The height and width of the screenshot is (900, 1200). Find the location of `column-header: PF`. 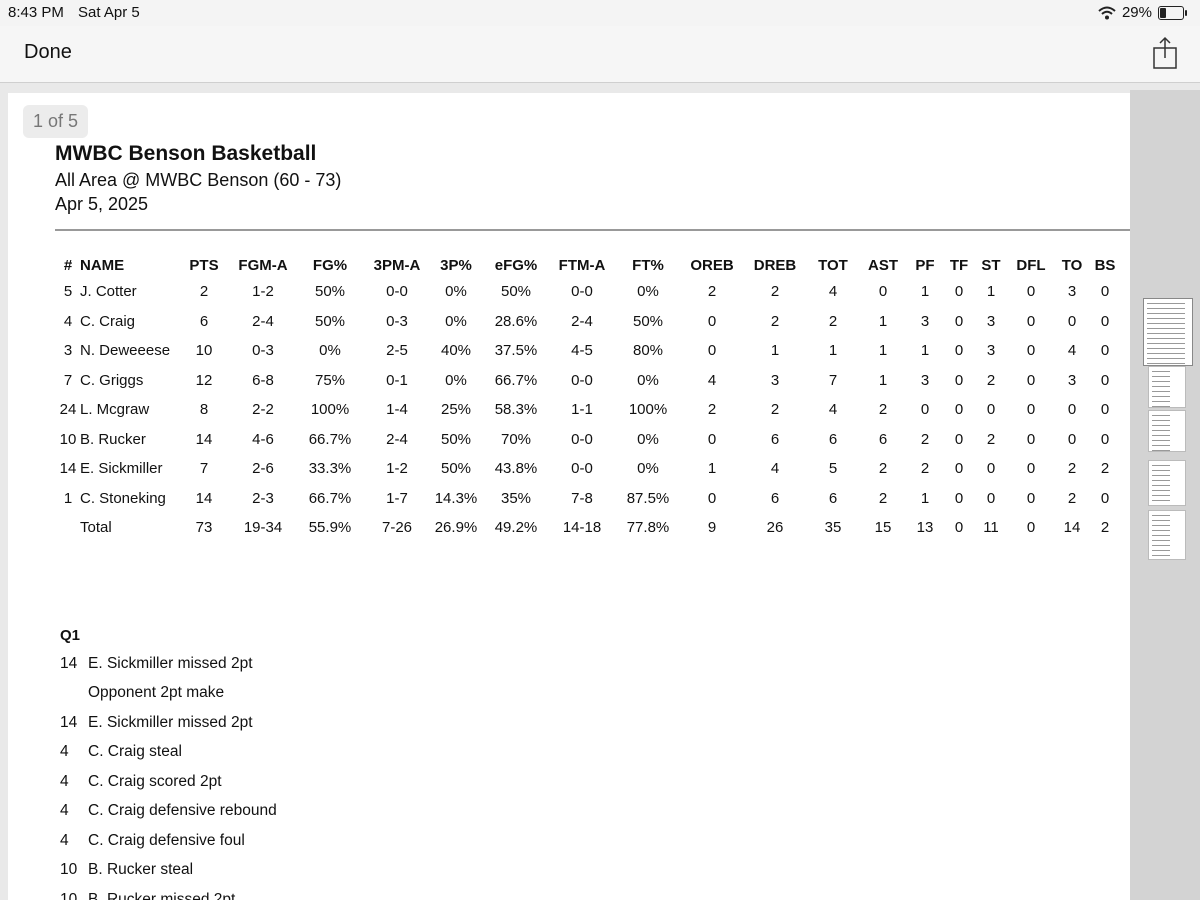

column-header: PF is located at coordinates (925, 265).